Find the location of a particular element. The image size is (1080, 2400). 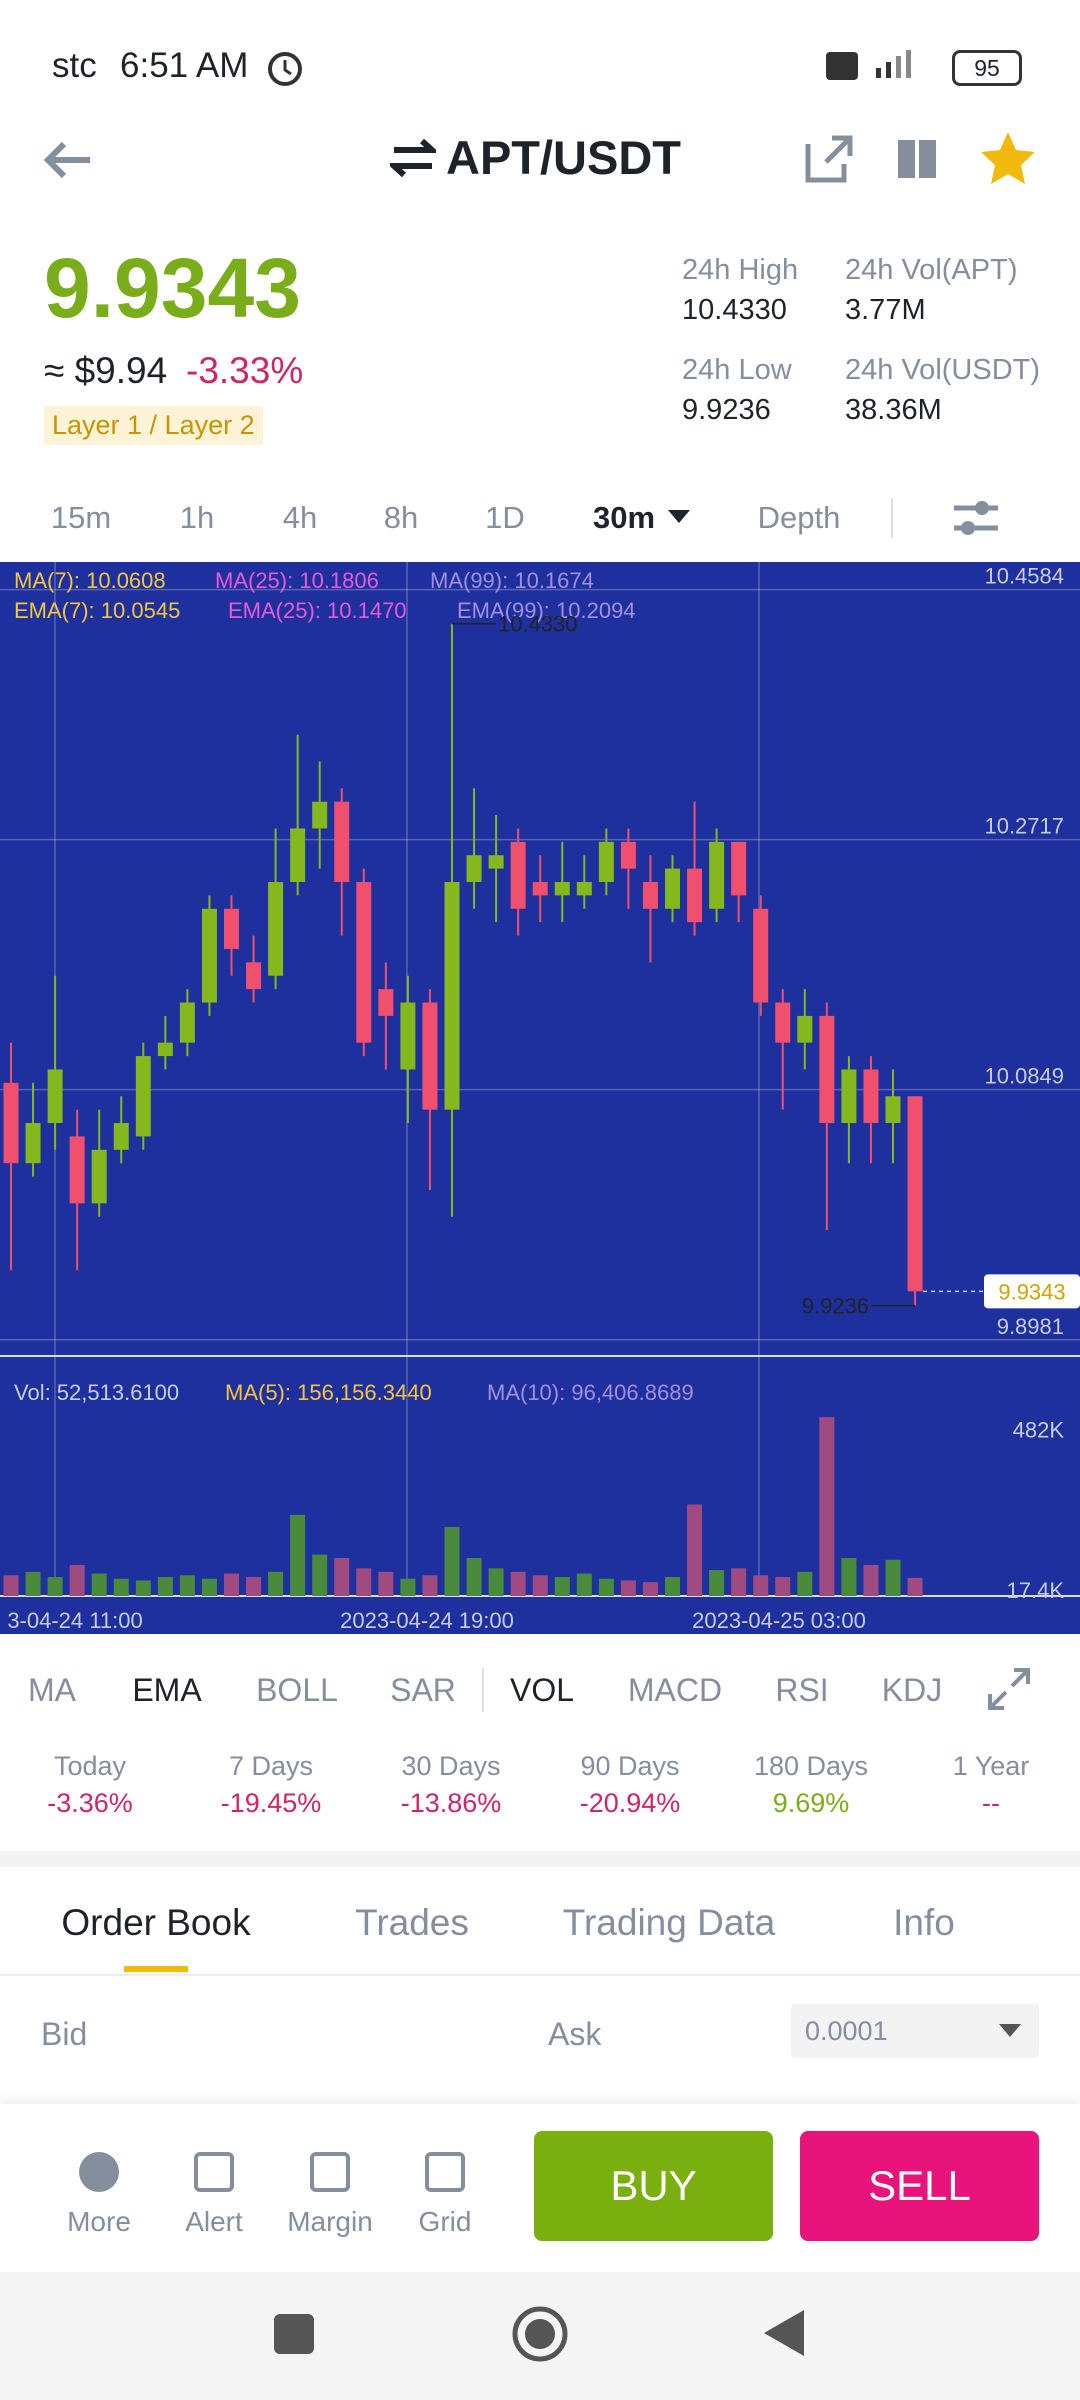

interval-tab: 30m is located at coordinates (624, 517).